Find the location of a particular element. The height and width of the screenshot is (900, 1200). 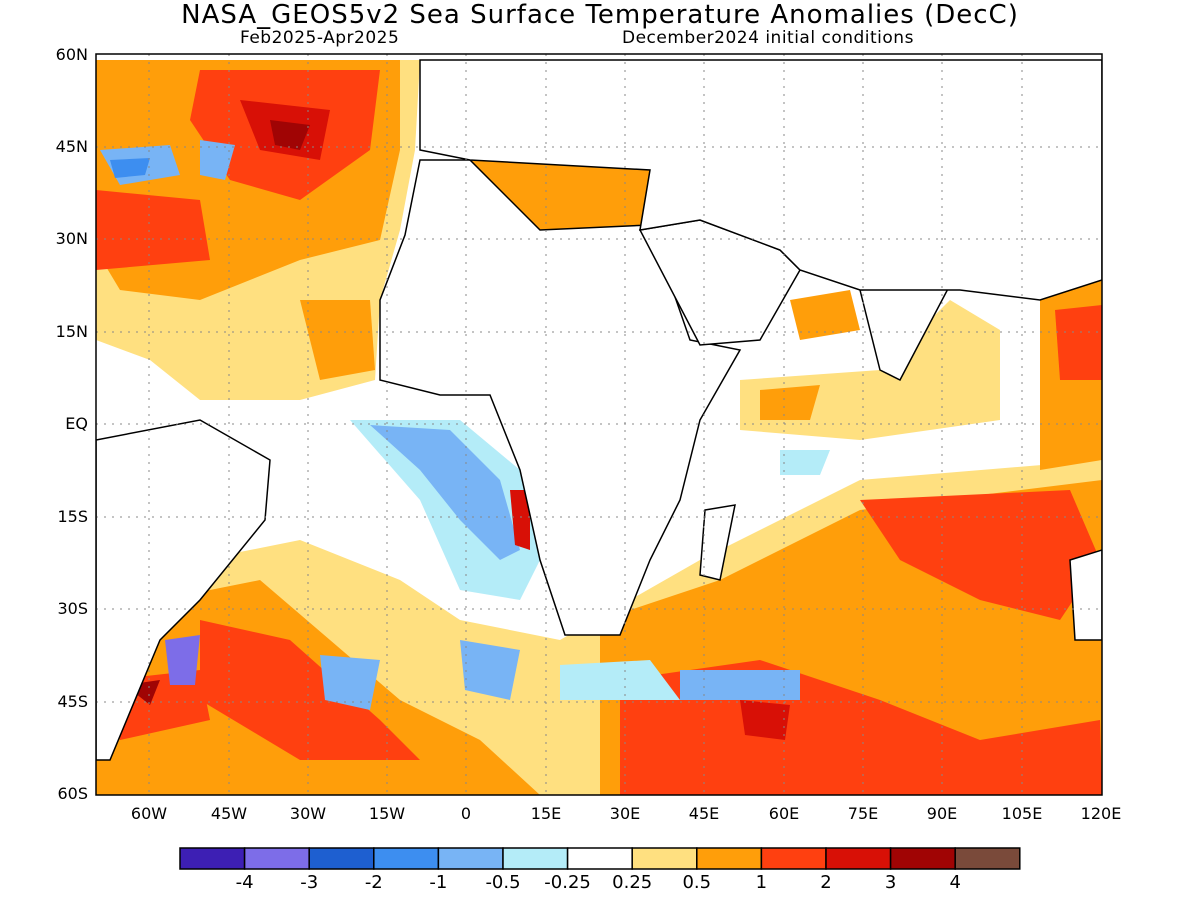

lat-label-eq: EQ is located at coordinates (76, 423).